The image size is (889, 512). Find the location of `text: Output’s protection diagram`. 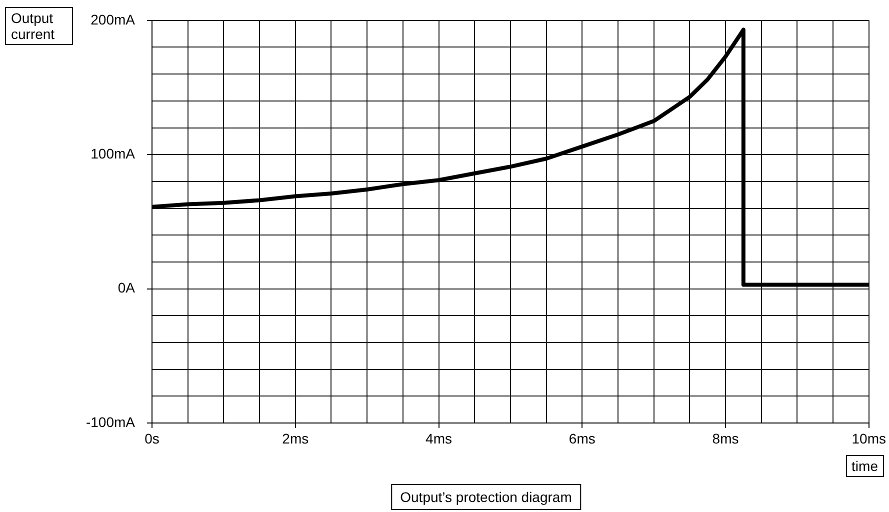

text: Output’s protection diagram is located at coordinates (486, 497).